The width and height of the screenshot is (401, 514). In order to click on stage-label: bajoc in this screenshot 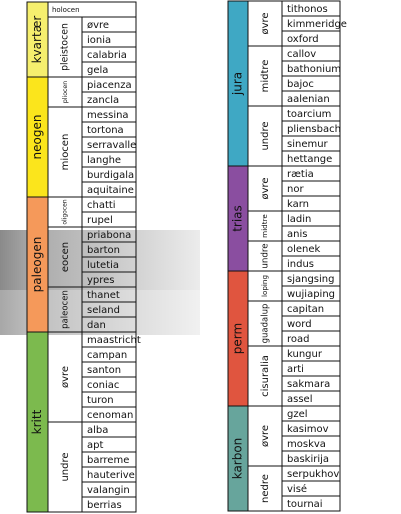, I will do `click(300, 84)`.